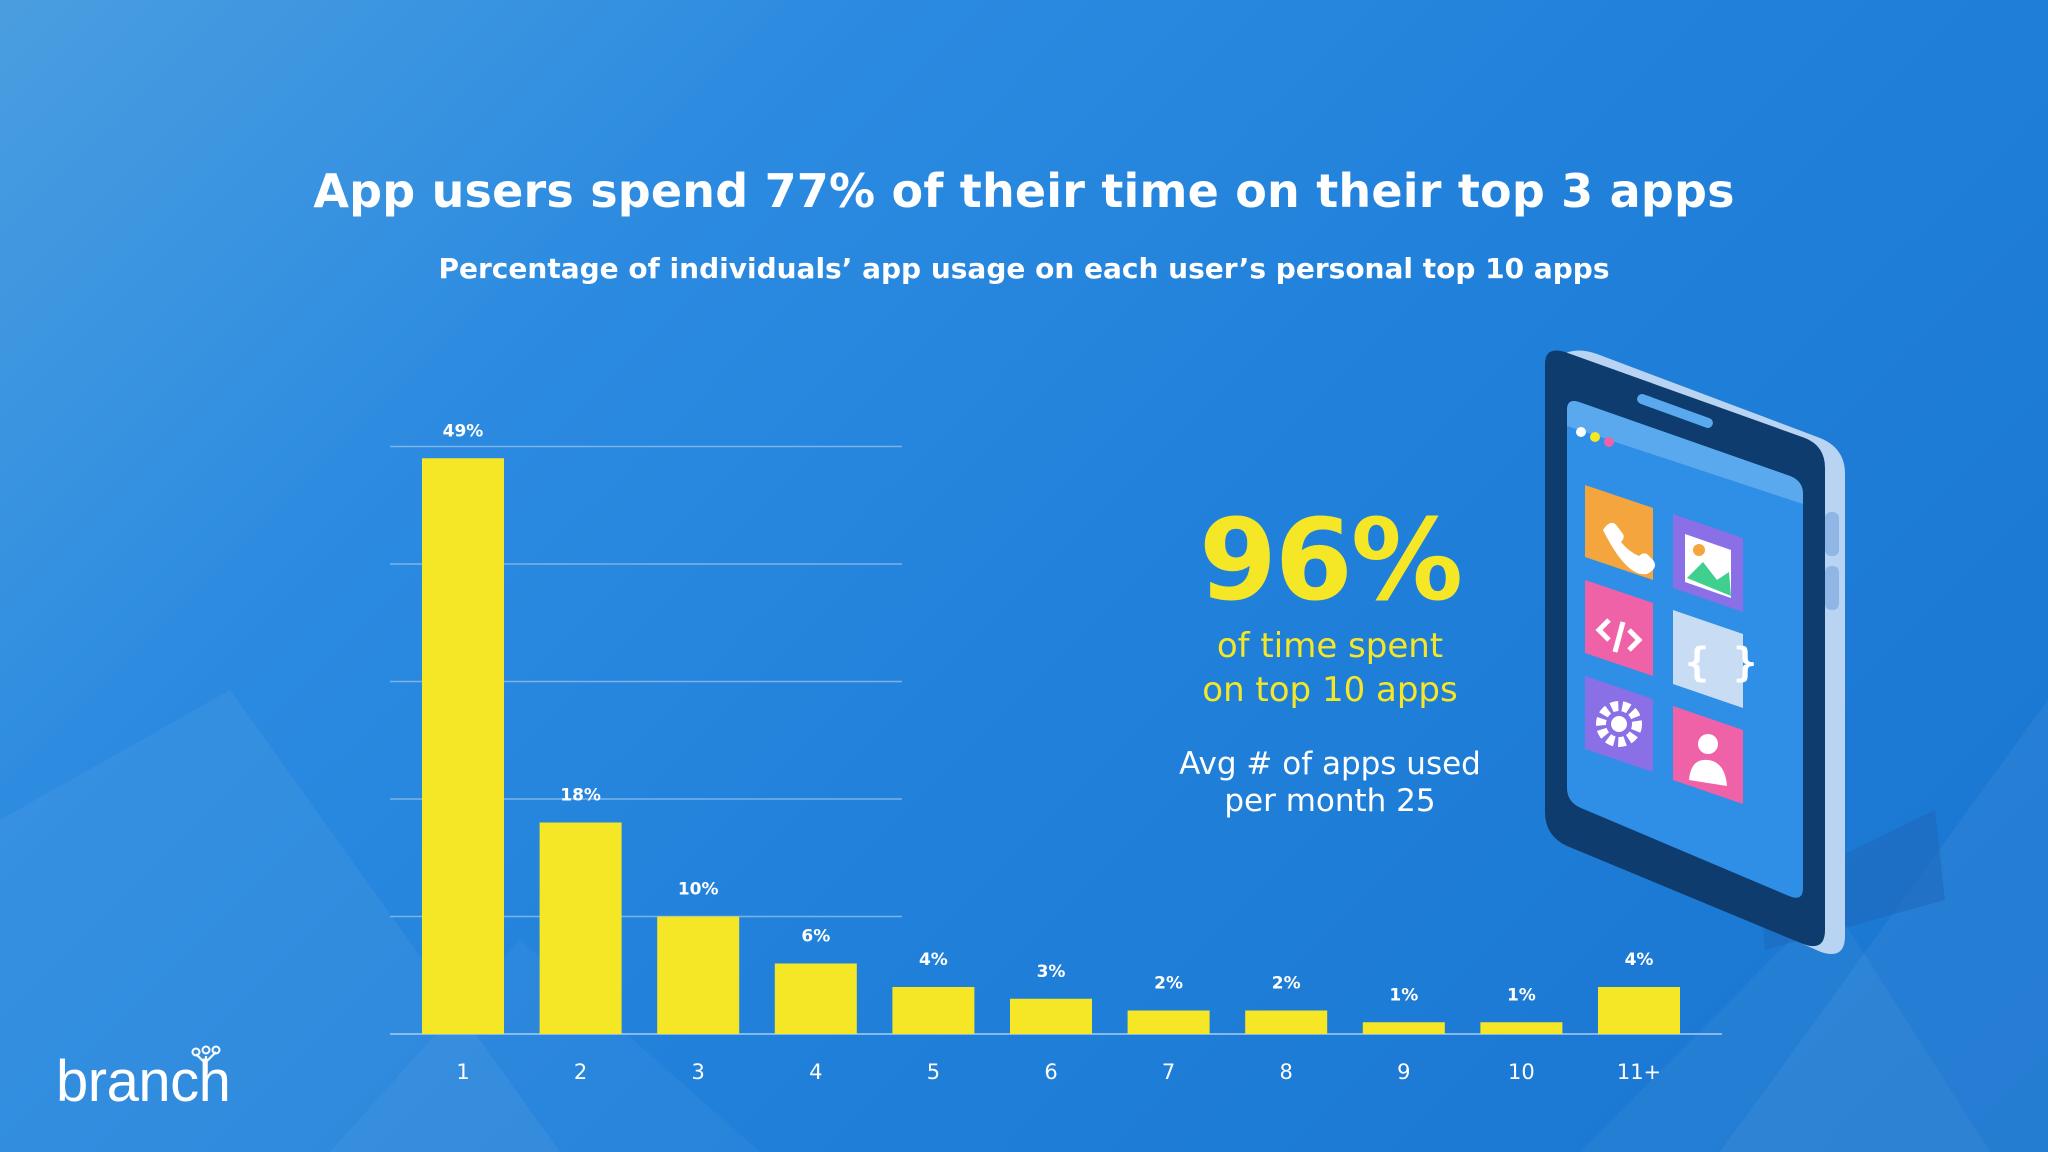 The height and width of the screenshot is (1152, 2048). I want to click on braces-icon: { }, so click(1715, 659).